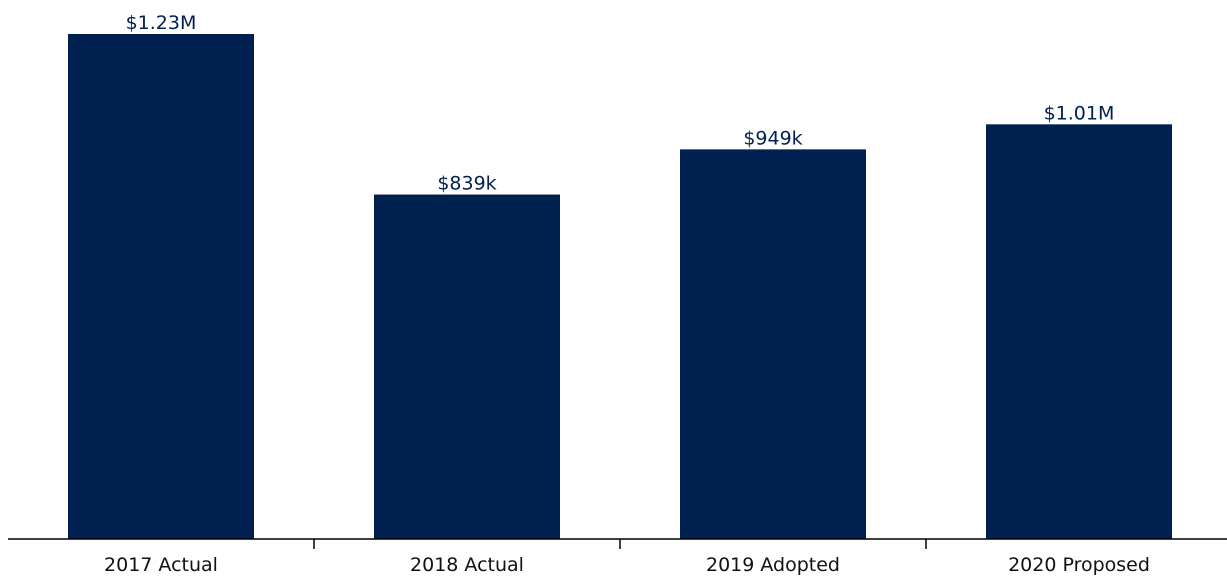  Describe the element at coordinates (772, 138) in the screenshot. I see `data-label-2019-adopted: $949k` at that location.